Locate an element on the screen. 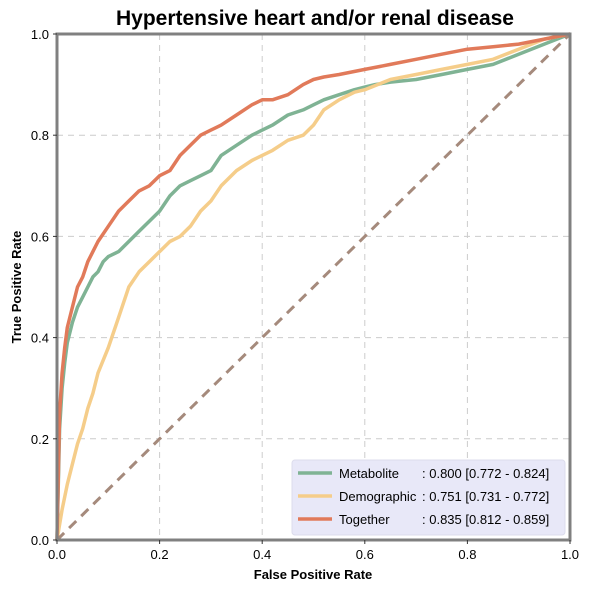  x-axis-label: False Positive Rate is located at coordinates (313, 574).